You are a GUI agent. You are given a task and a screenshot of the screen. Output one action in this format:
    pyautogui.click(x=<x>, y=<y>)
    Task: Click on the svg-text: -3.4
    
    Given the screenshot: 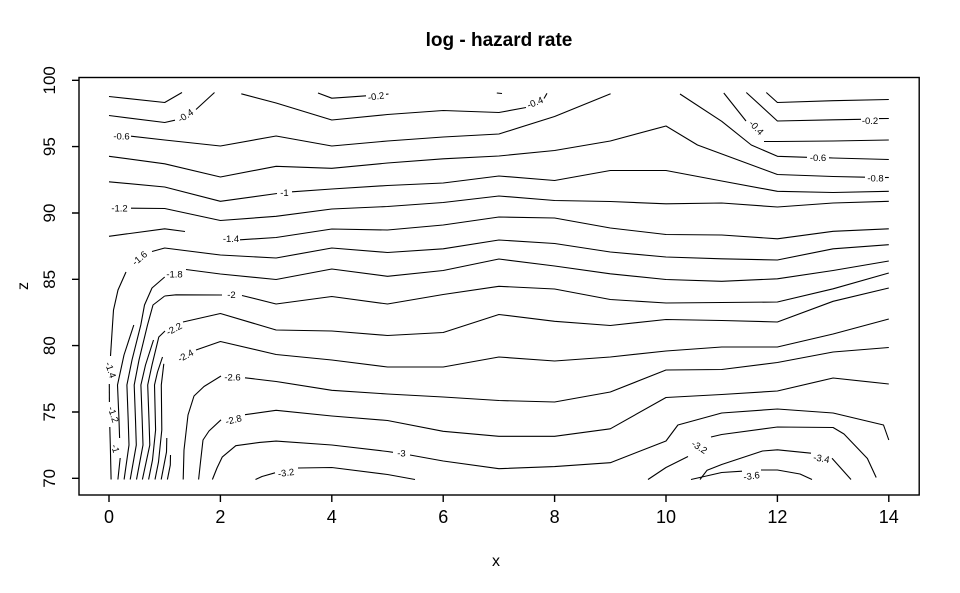 What is the action you would take?
    pyautogui.click(x=821, y=459)
    